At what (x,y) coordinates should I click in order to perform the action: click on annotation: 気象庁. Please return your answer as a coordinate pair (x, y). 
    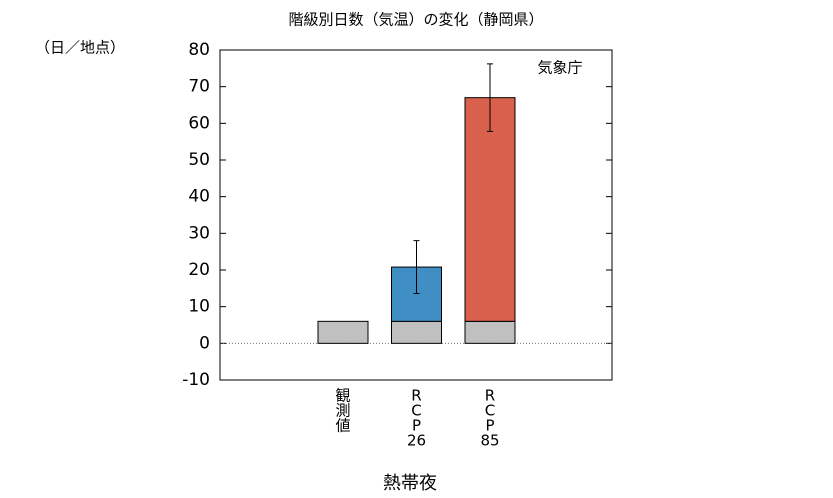
    Looking at the image, I should click on (559, 68).